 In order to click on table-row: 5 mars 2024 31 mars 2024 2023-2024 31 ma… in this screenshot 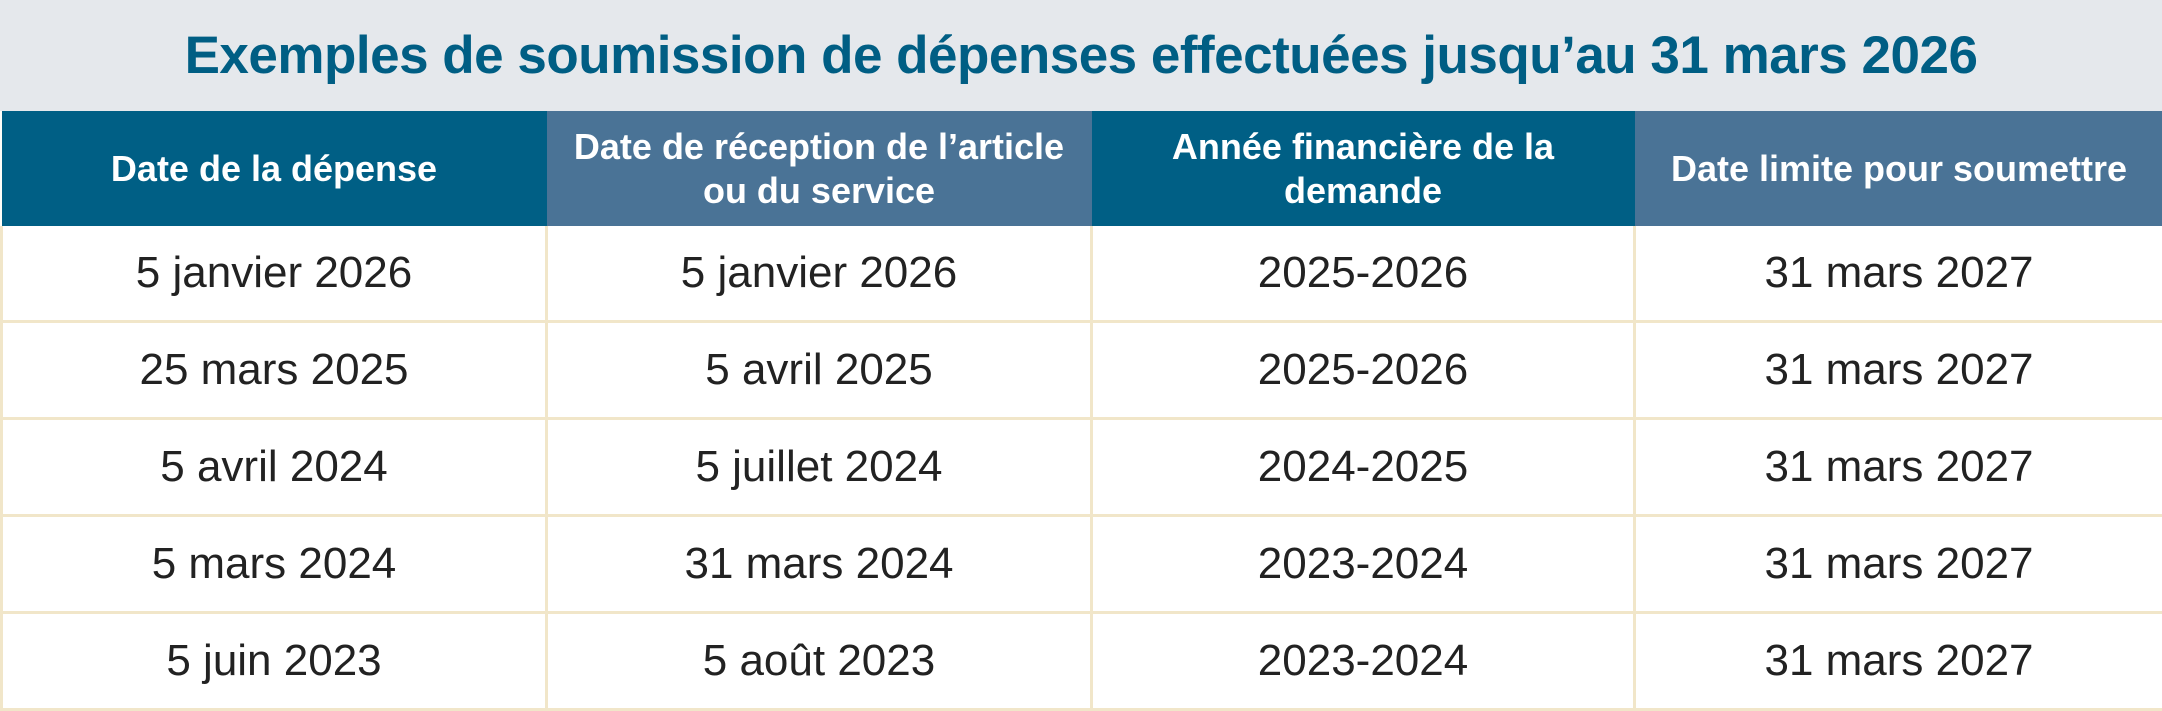, I will do `click(1082, 564)`.